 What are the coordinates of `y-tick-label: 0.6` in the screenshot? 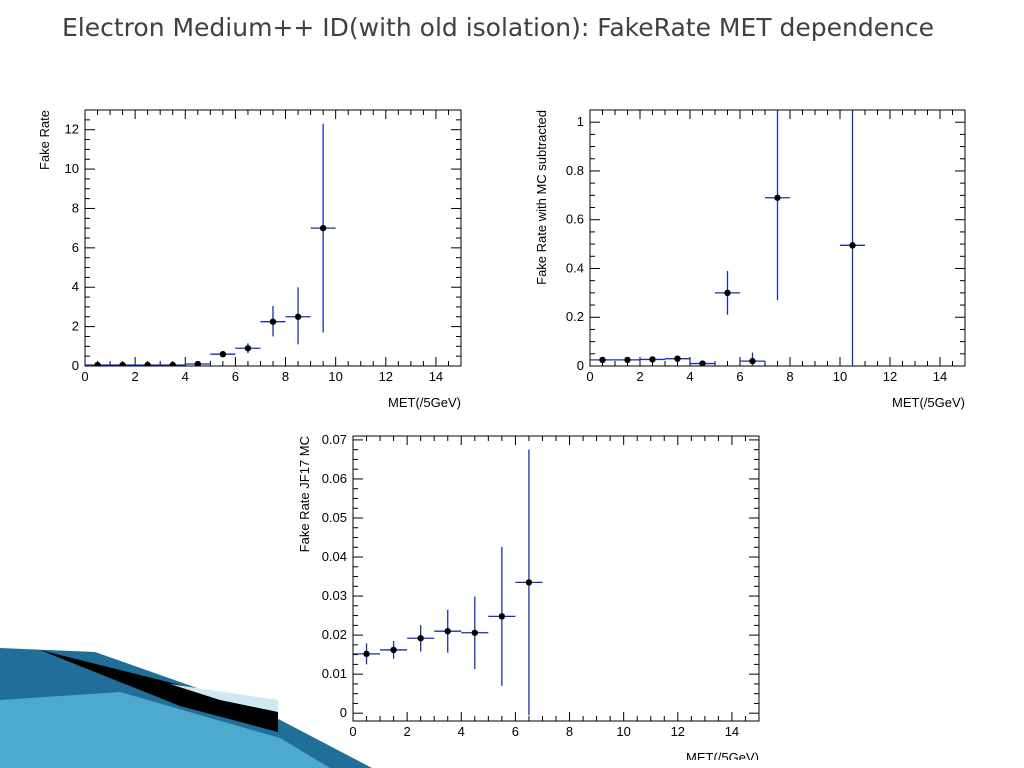 It's located at (575, 219).